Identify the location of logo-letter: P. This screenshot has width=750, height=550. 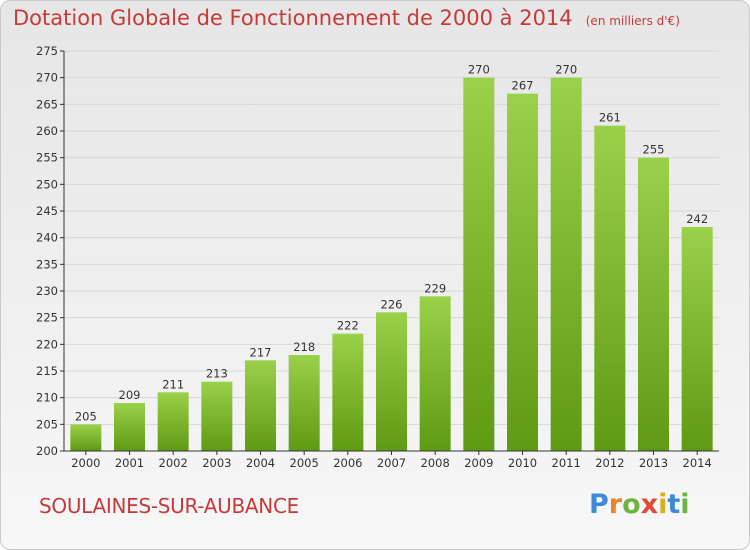
(599, 504).